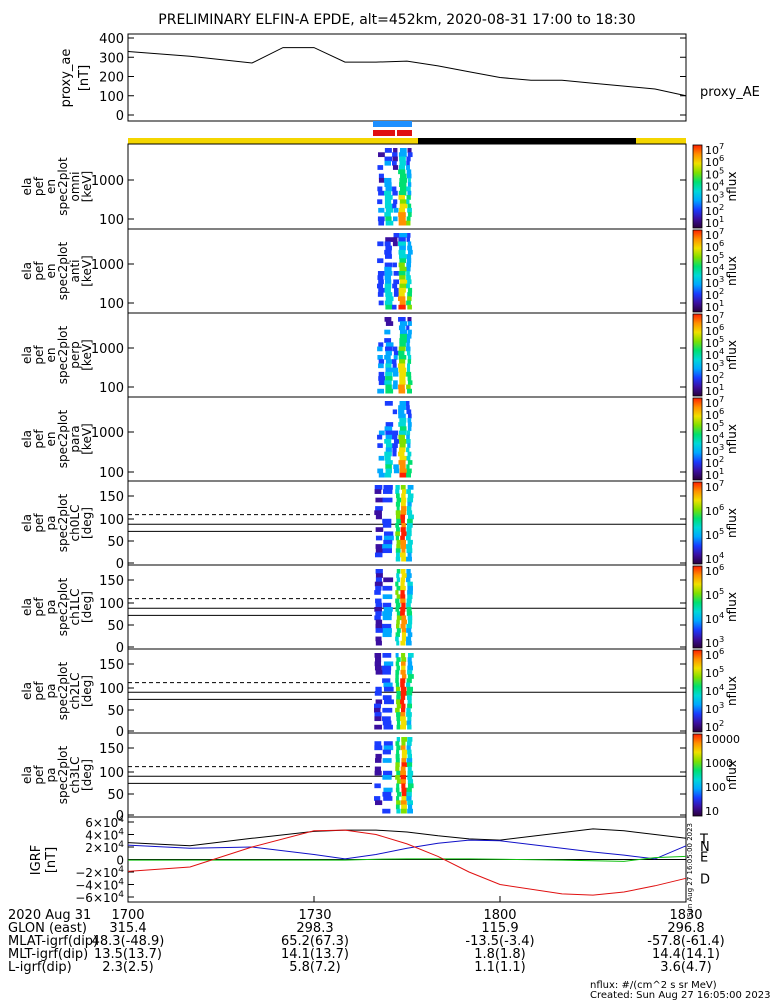 The height and width of the screenshot is (1000, 775). What do you see at coordinates (714, 474) in the screenshot?
I see `colorbar-tick-label: 10¹` at bounding box center [714, 474].